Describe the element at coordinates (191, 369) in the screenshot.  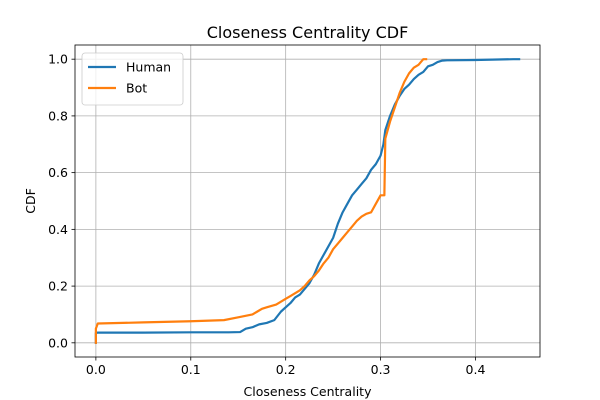
I see `x-tick-label: 0.1` at that location.